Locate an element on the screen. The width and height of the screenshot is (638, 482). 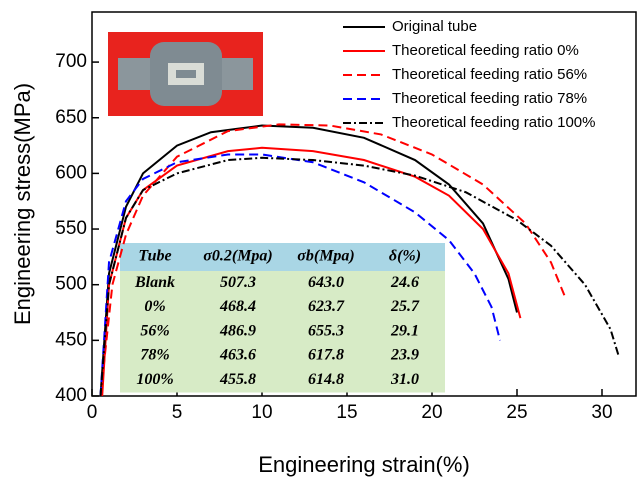
x-axis-label: Engineering strain(%) is located at coordinates (364, 464).